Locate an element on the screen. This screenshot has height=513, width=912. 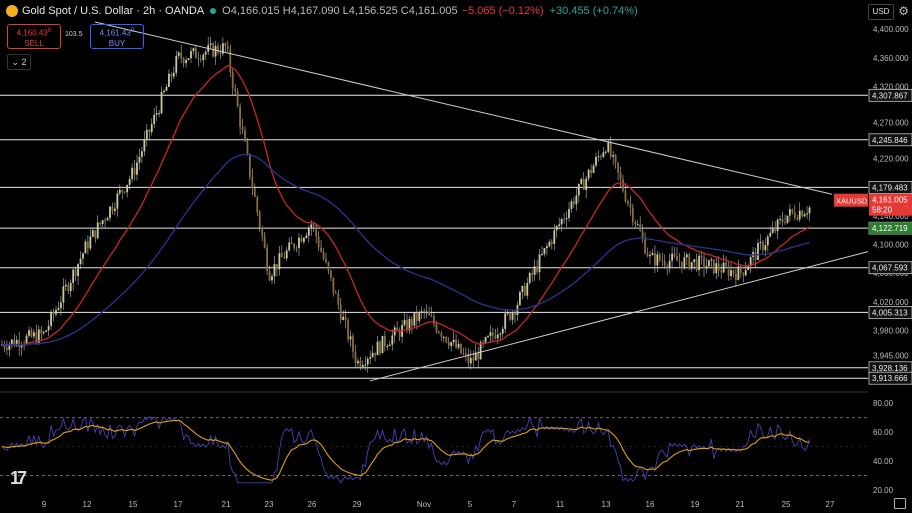
indicator-toggle-button: ⌄ 2 is located at coordinates (19, 62).